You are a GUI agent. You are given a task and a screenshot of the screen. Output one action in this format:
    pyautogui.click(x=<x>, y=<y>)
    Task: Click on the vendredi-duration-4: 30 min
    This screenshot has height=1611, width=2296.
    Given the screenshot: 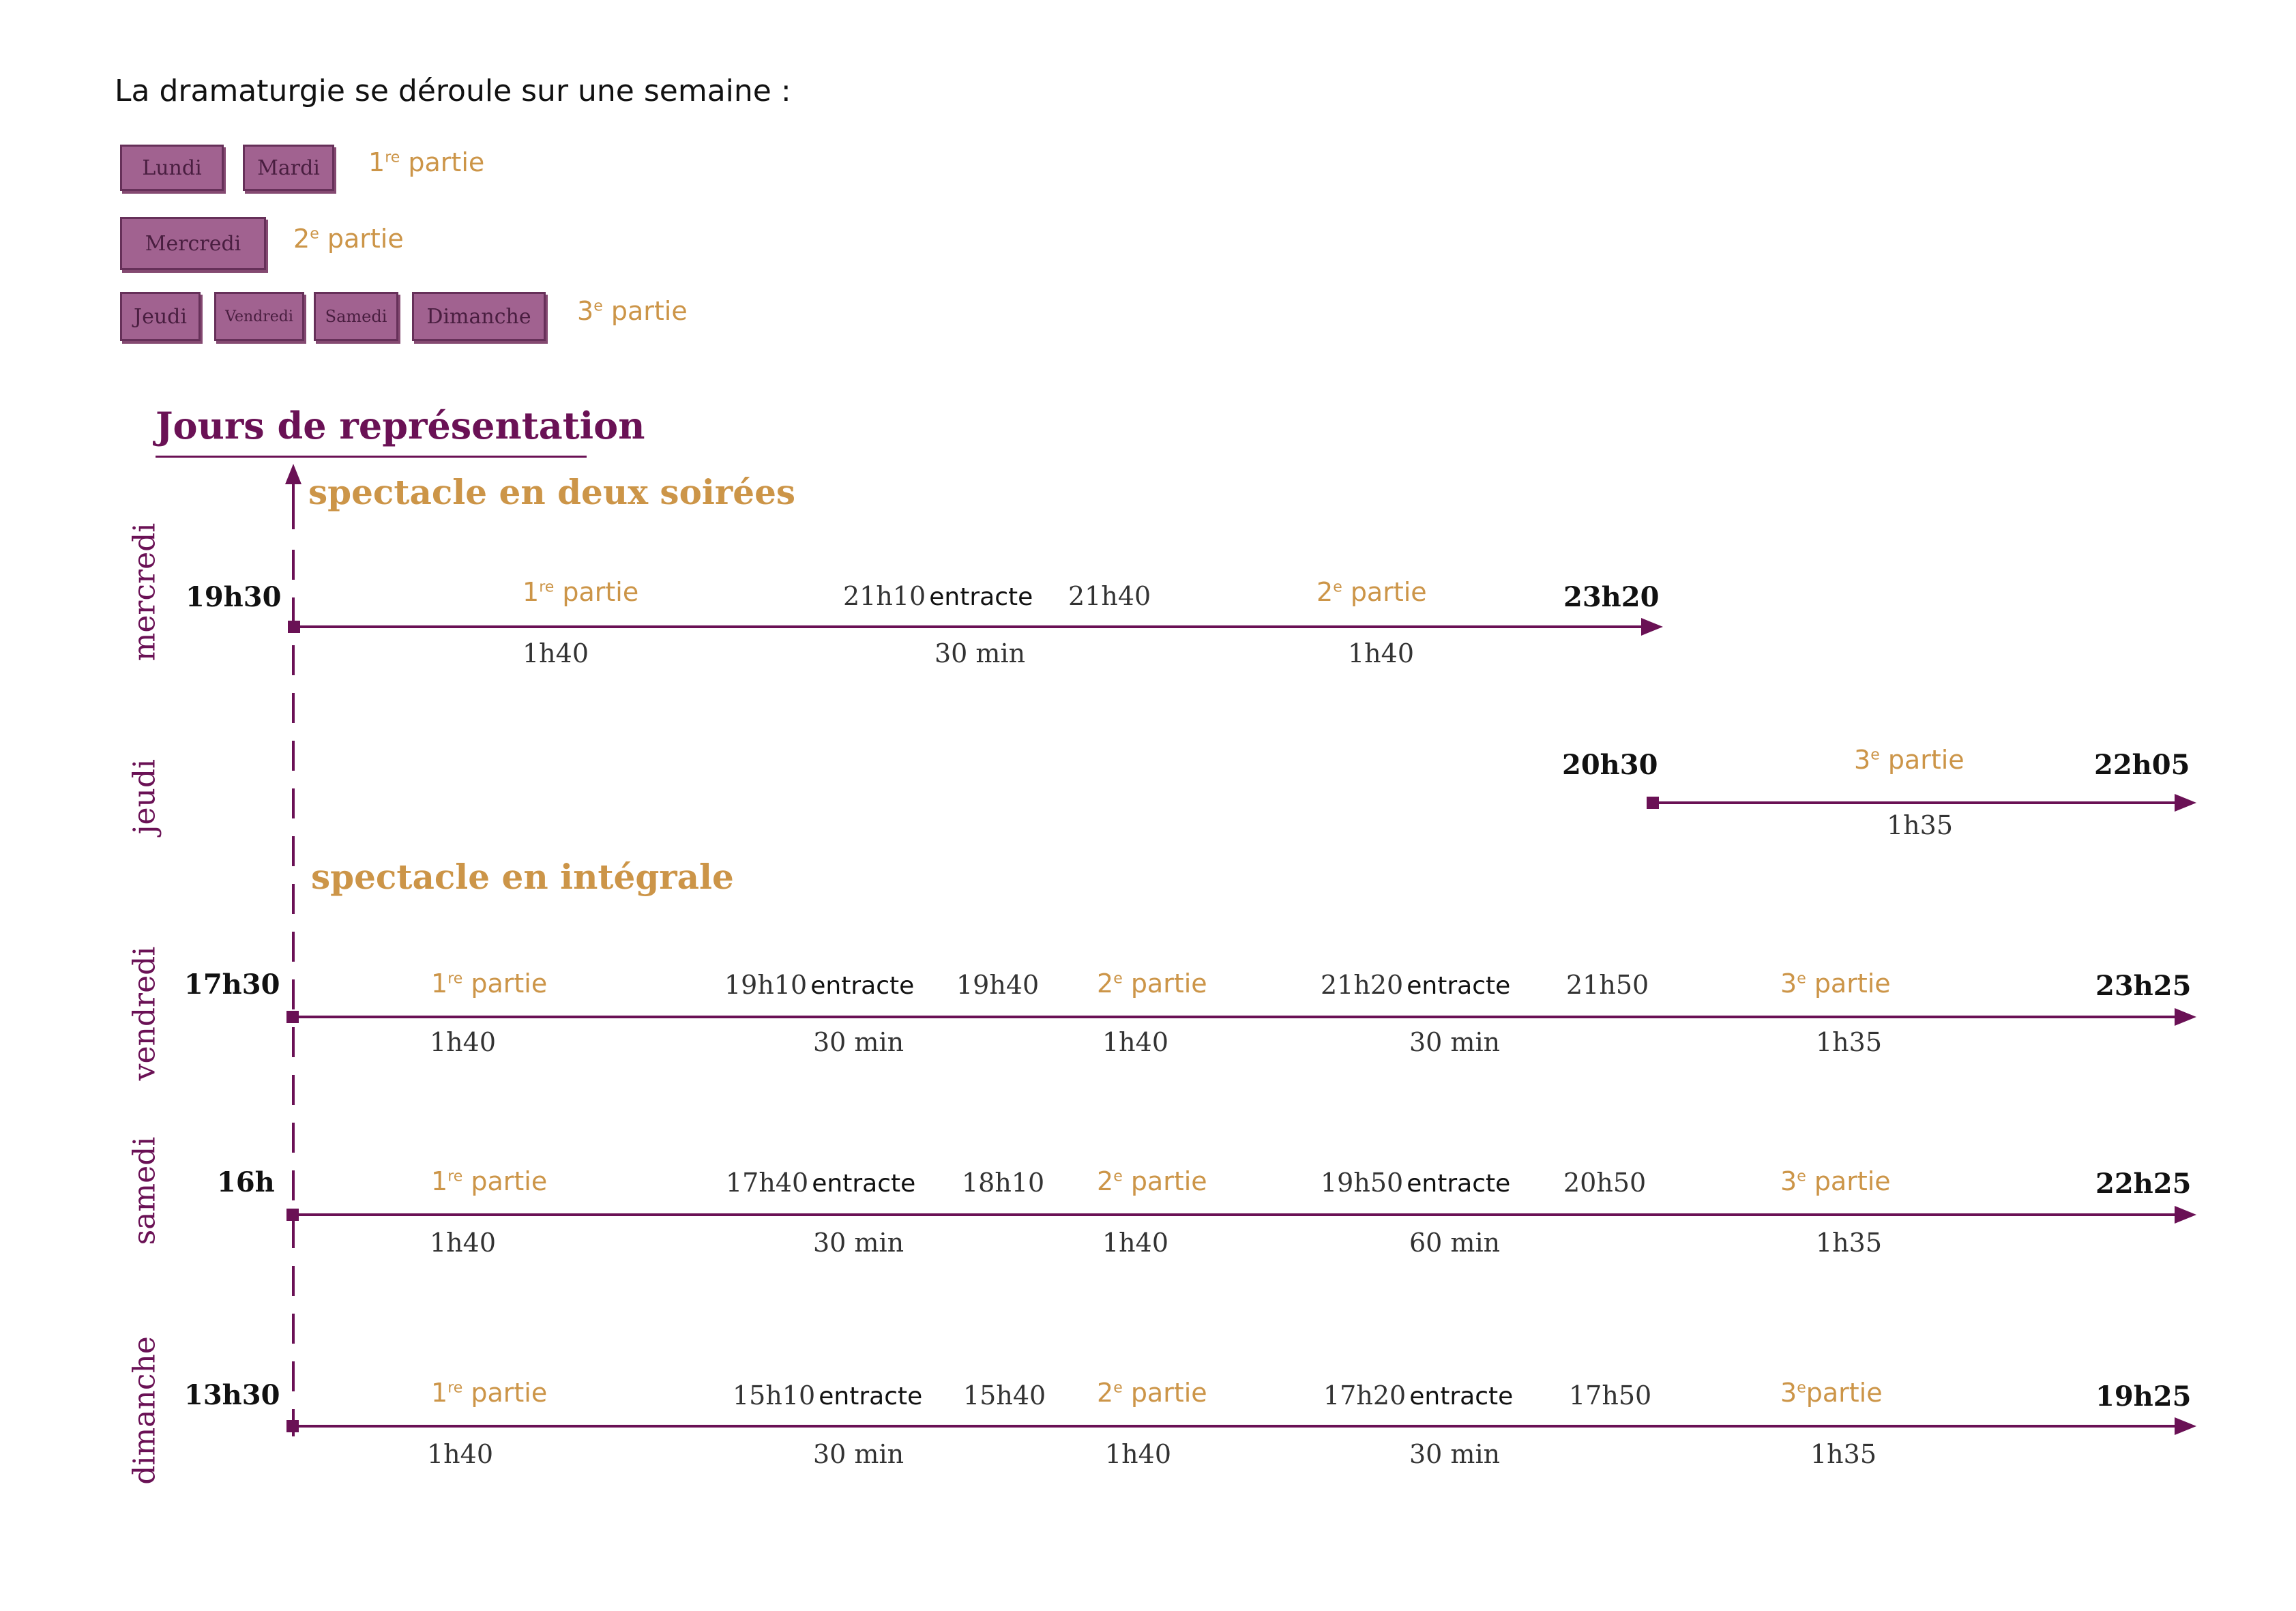 What is the action you would take?
    pyautogui.click(x=1455, y=1042)
    